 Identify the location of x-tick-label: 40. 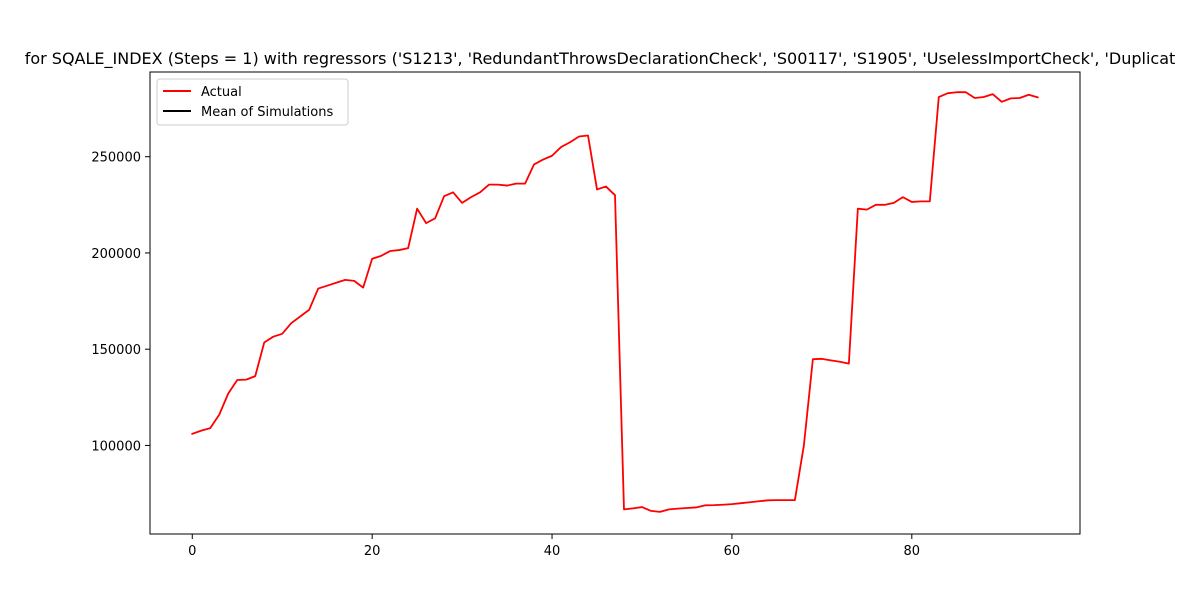
(552, 551).